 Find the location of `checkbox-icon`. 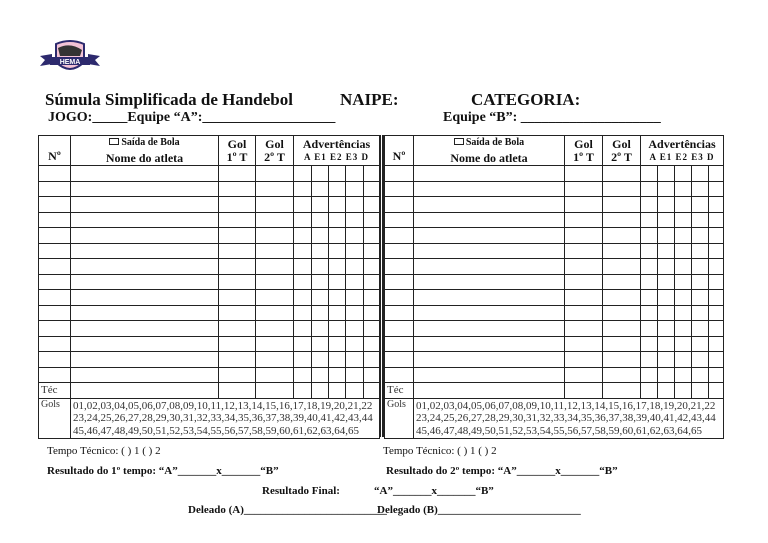

checkbox-icon is located at coordinates (458, 141).